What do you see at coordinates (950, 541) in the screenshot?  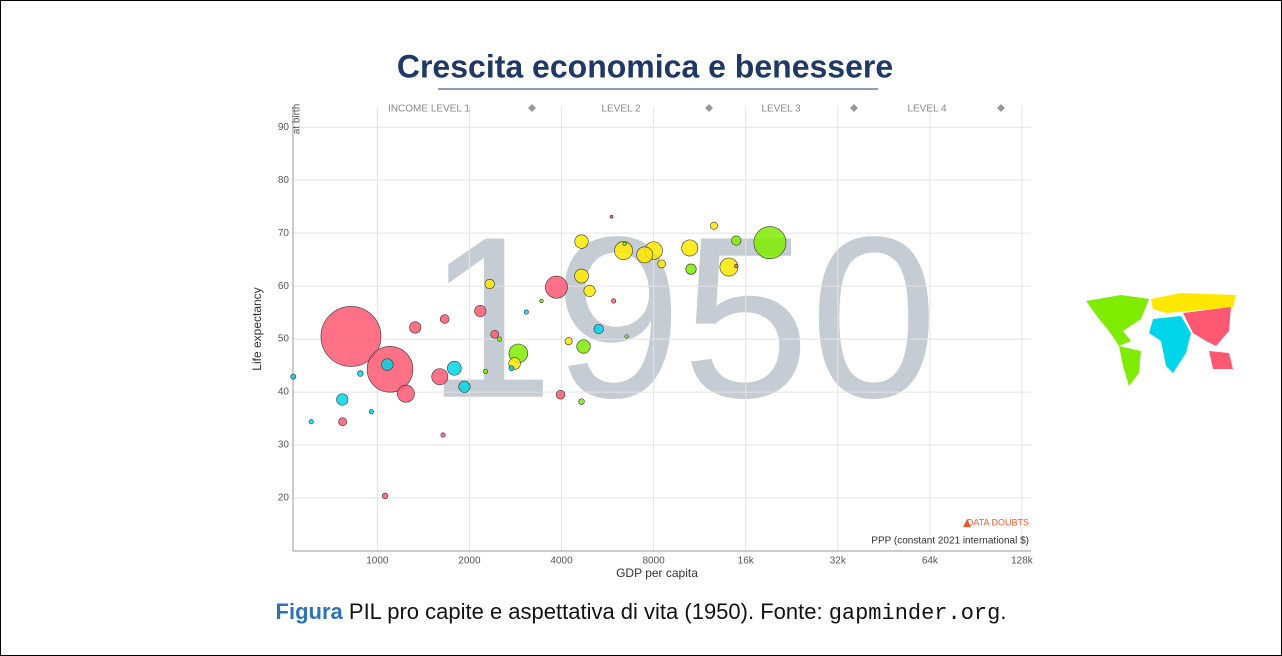 I see `x-note: PPP (constant 2021 international $)` at bounding box center [950, 541].